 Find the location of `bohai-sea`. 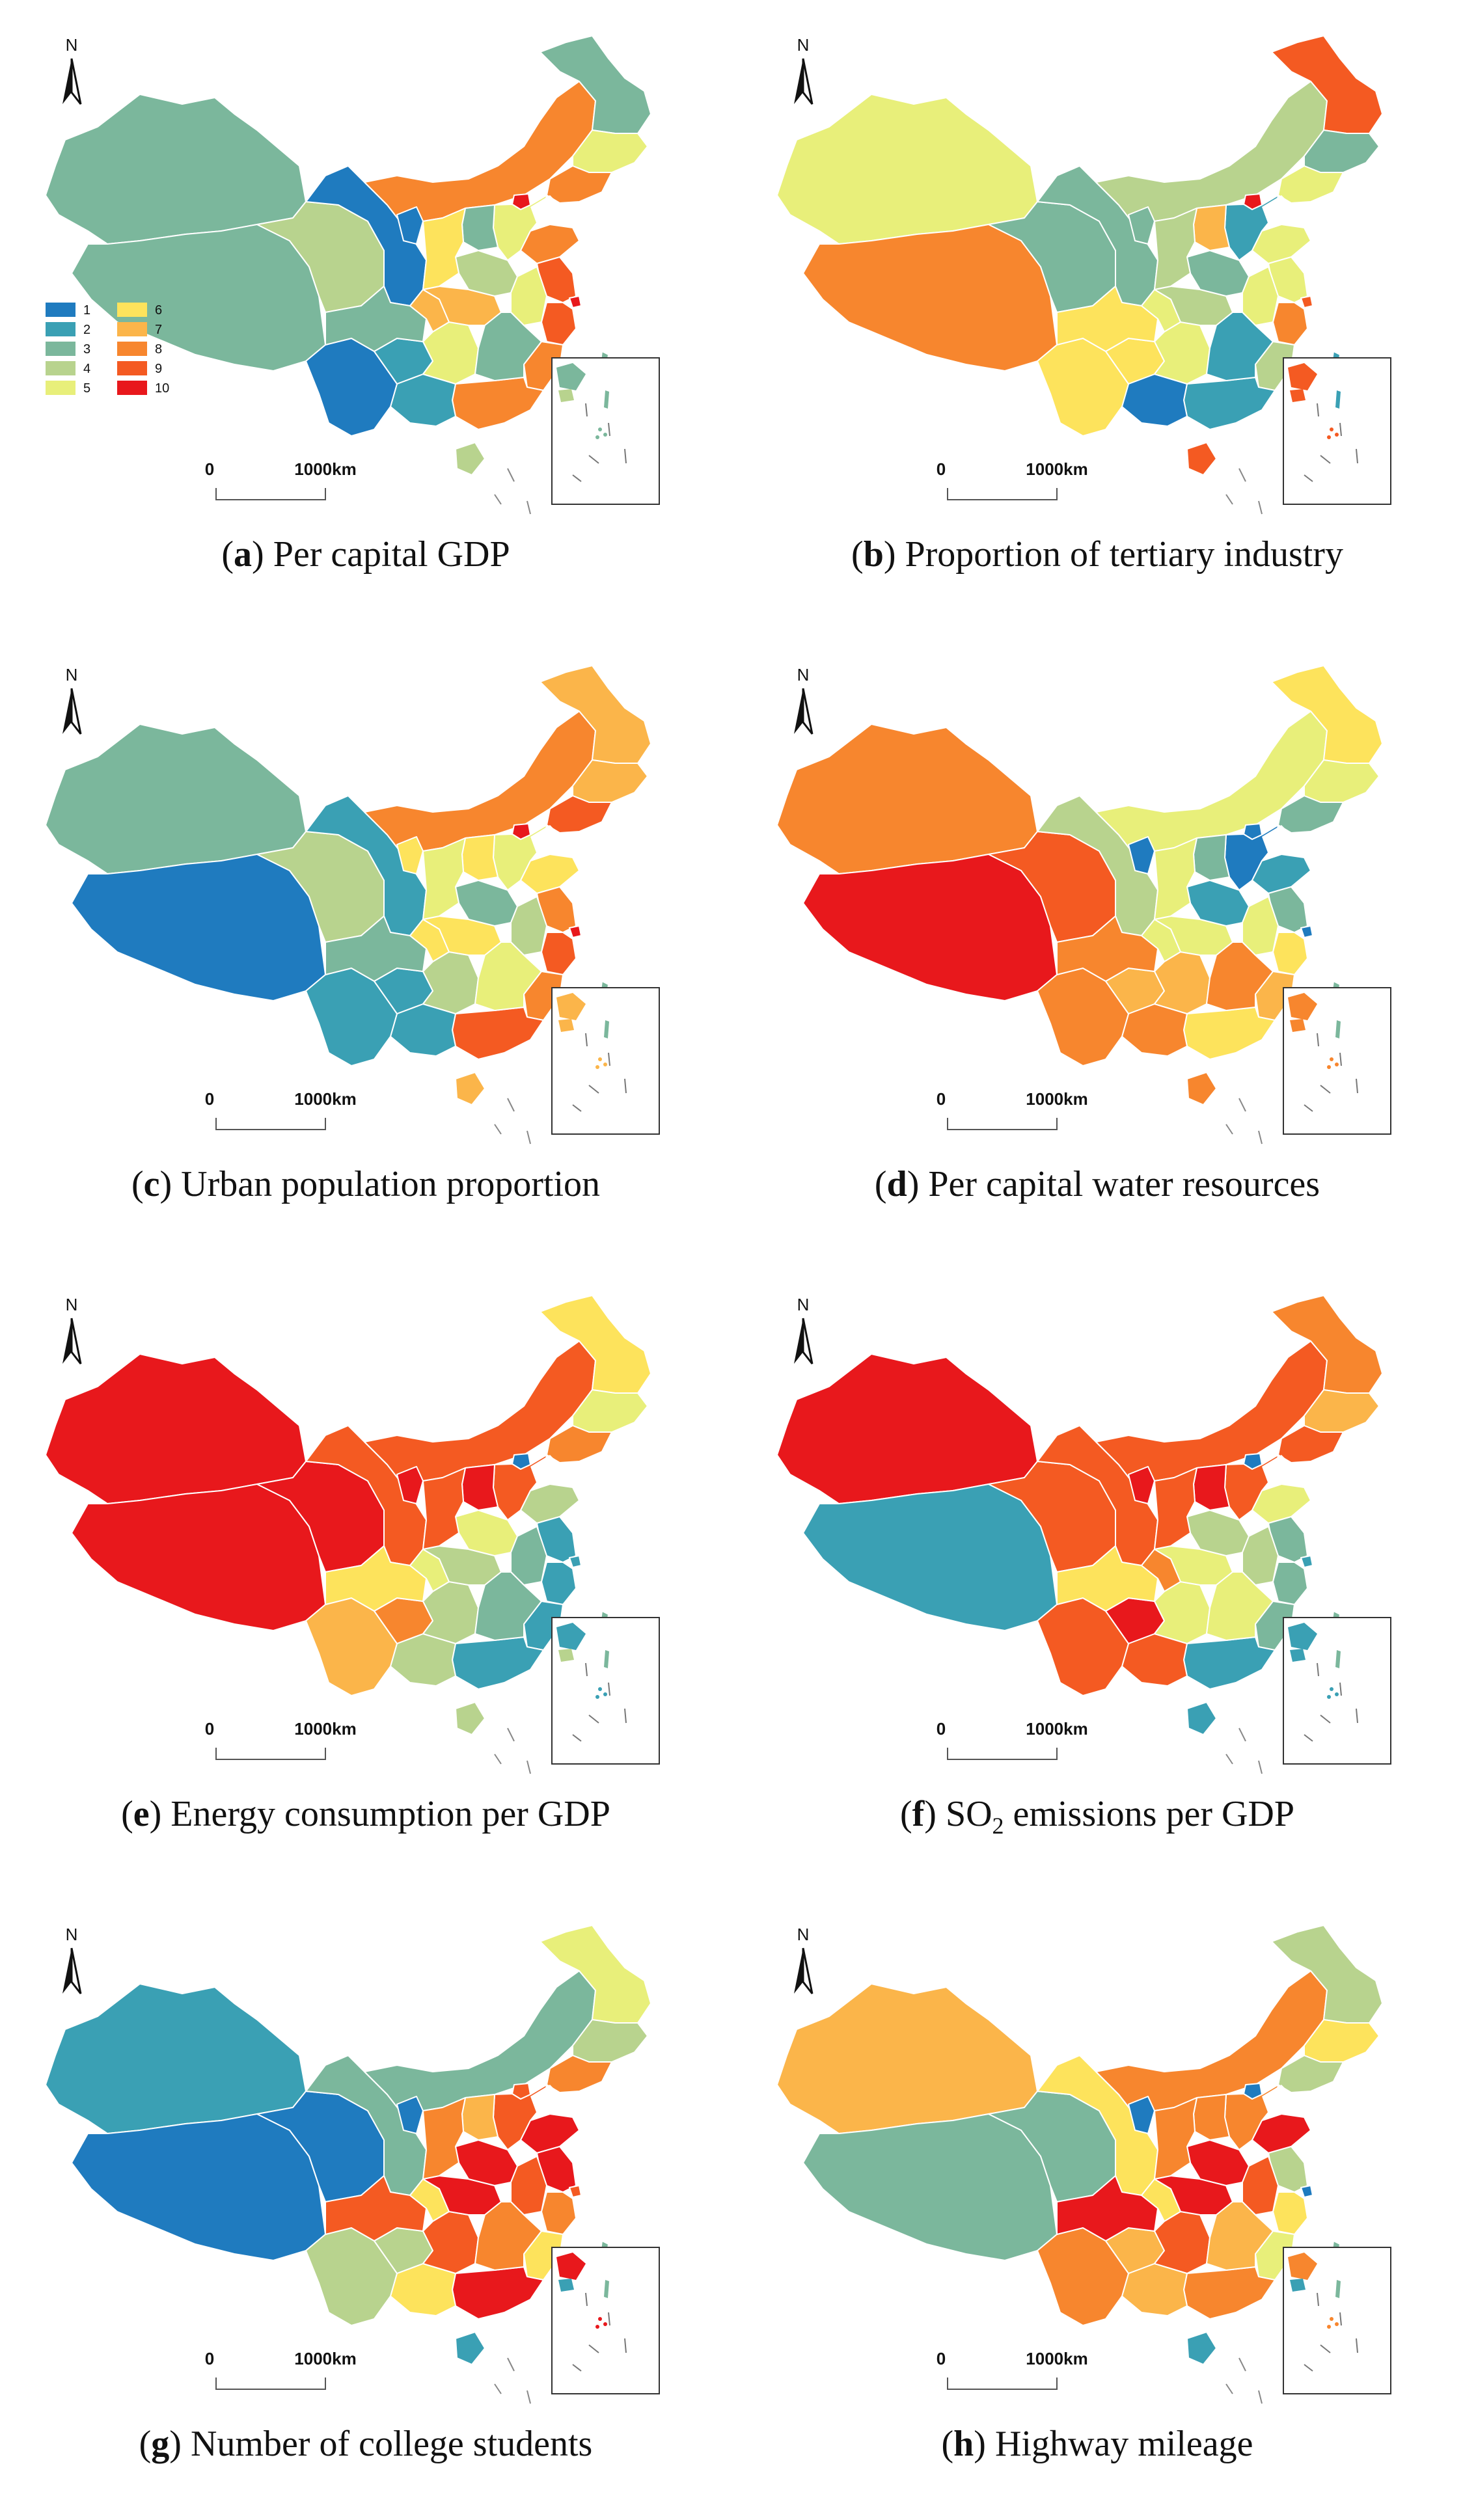

bohai-sea is located at coordinates (545, 839).